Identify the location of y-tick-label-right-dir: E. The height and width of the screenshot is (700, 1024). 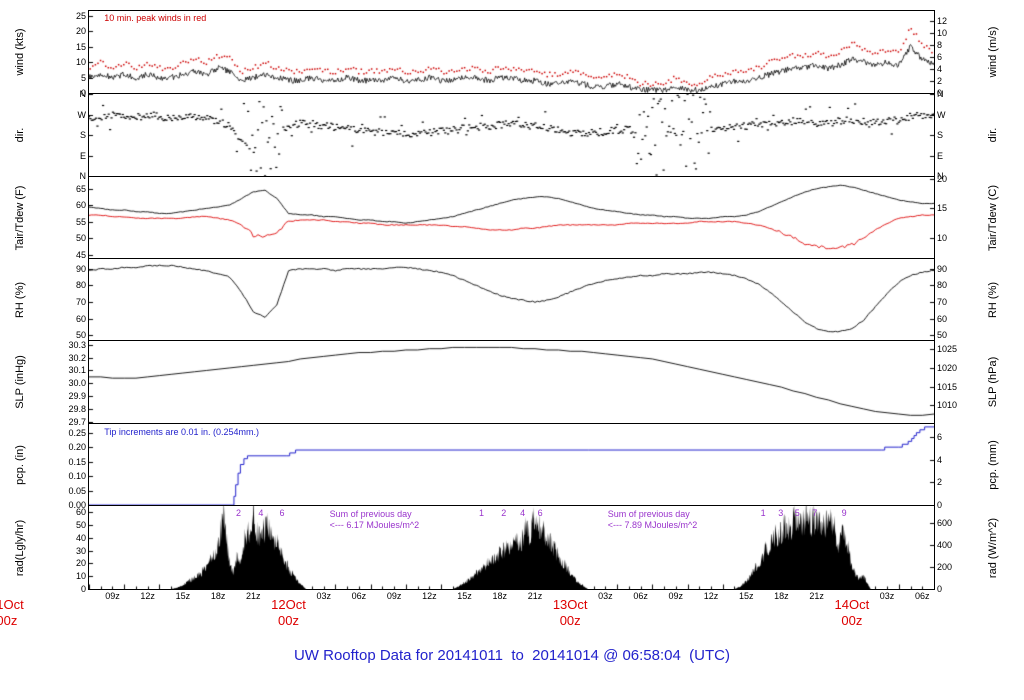
(940, 155).